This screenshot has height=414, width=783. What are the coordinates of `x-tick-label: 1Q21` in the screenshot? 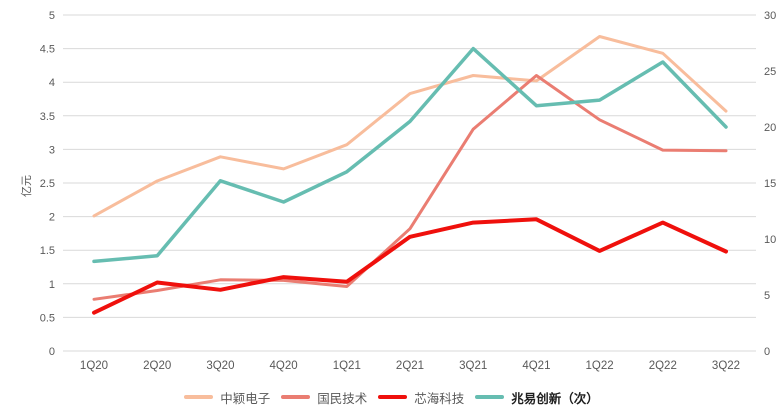 It's located at (347, 366).